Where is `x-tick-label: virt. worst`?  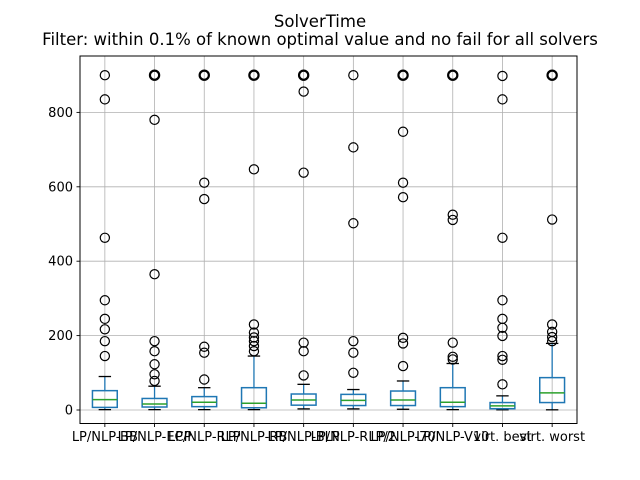
x-tick-label: virt. worst is located at coordinates (552, 437).